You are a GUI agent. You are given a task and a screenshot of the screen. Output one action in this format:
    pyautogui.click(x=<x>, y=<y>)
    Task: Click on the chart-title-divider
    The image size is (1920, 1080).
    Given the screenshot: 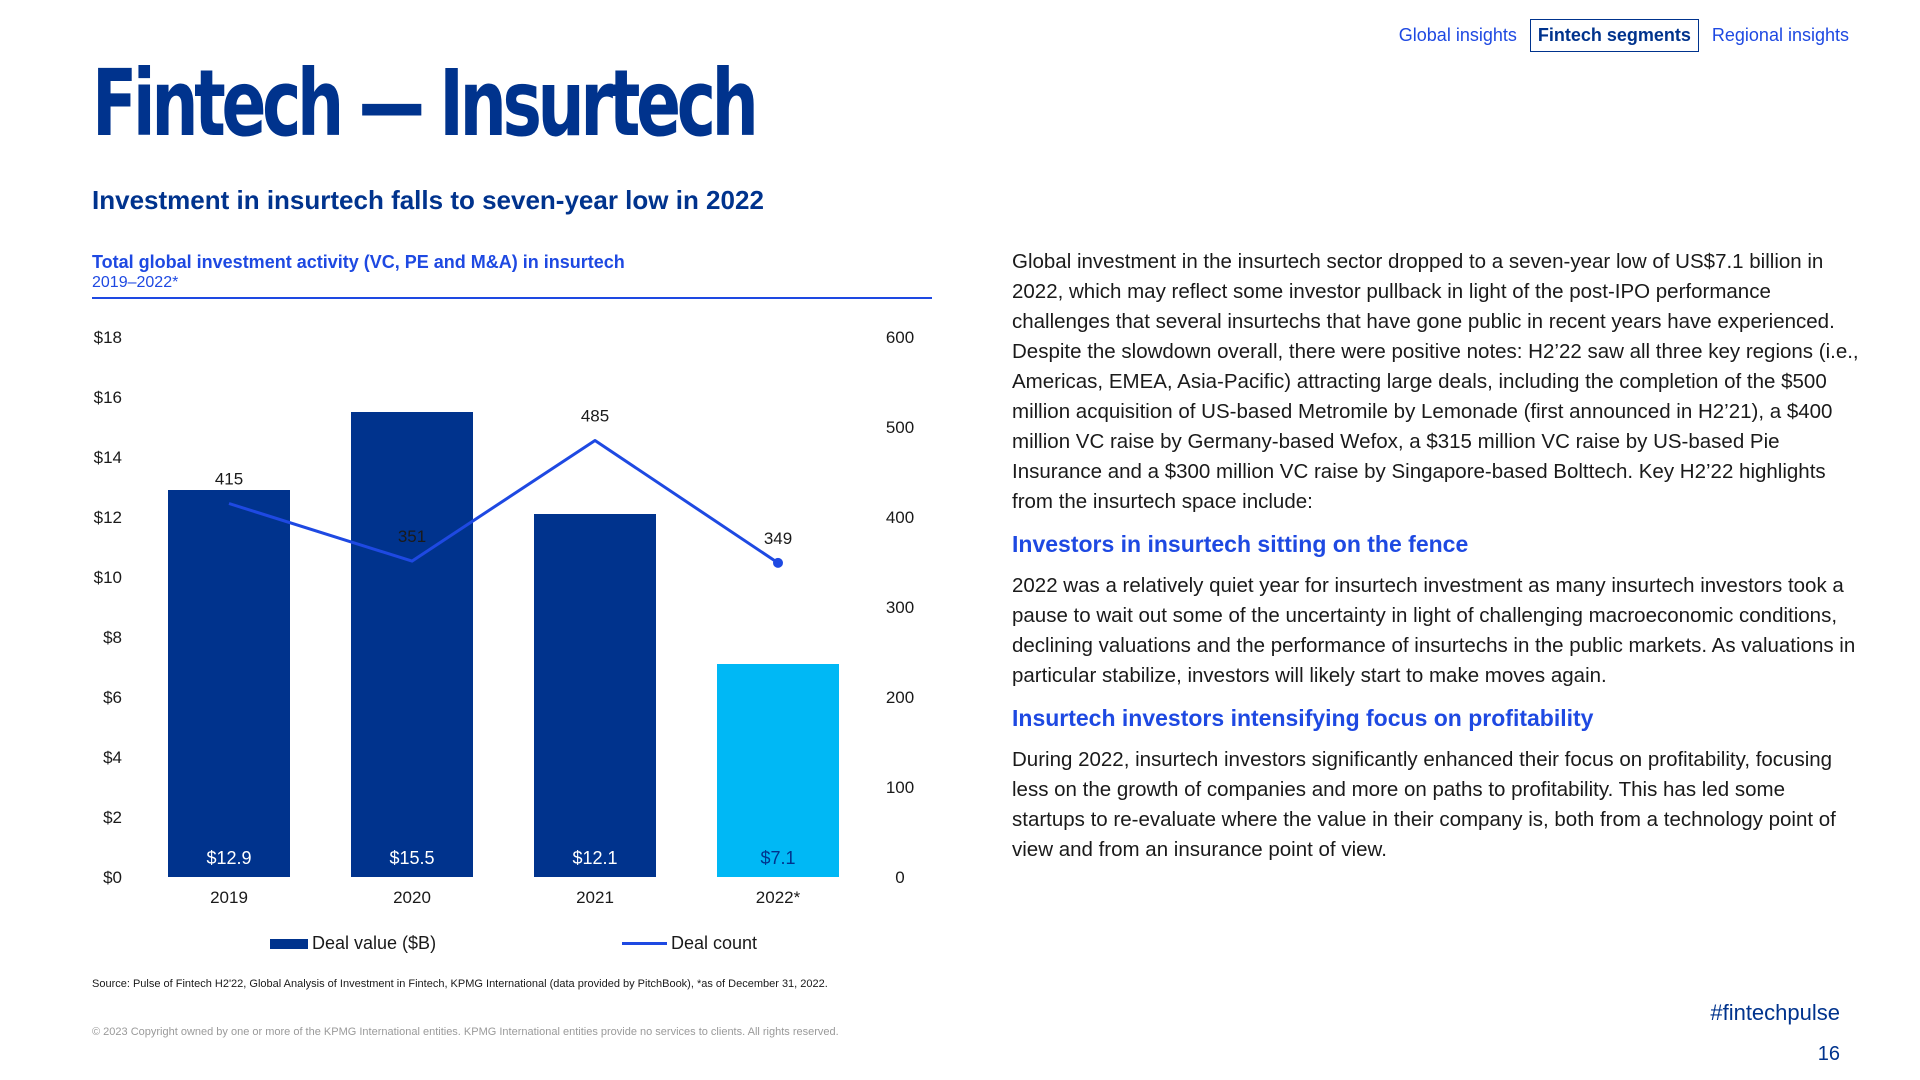 What is the action you would take?
    pyautogui.click(x=512, y=298)
    